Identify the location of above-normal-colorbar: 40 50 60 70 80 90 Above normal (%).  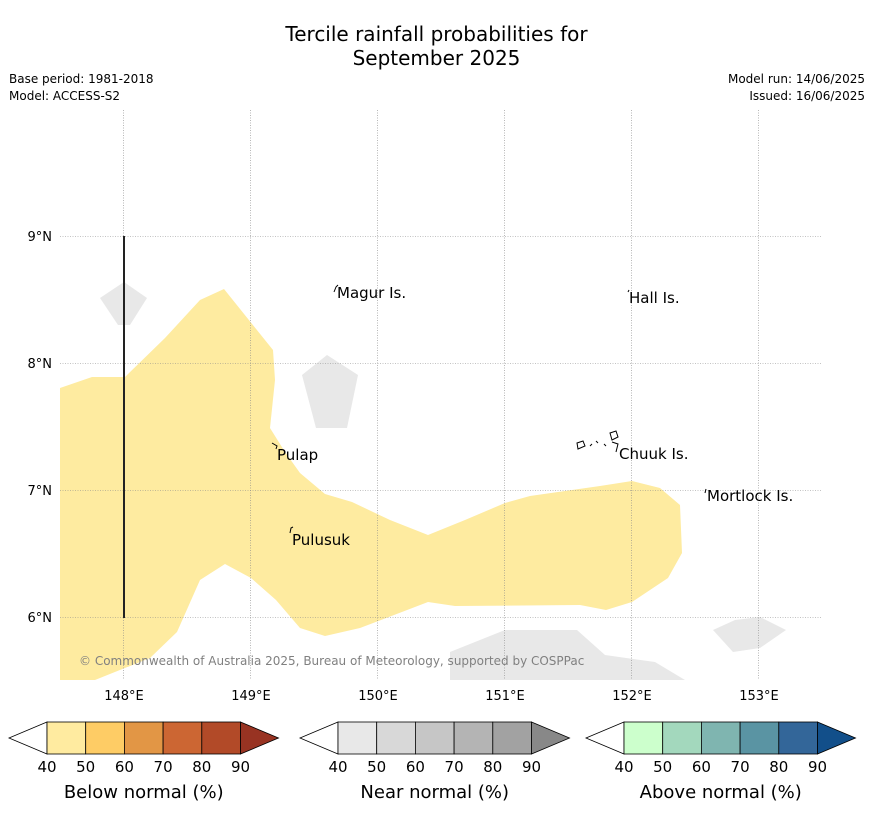
(720, 762).